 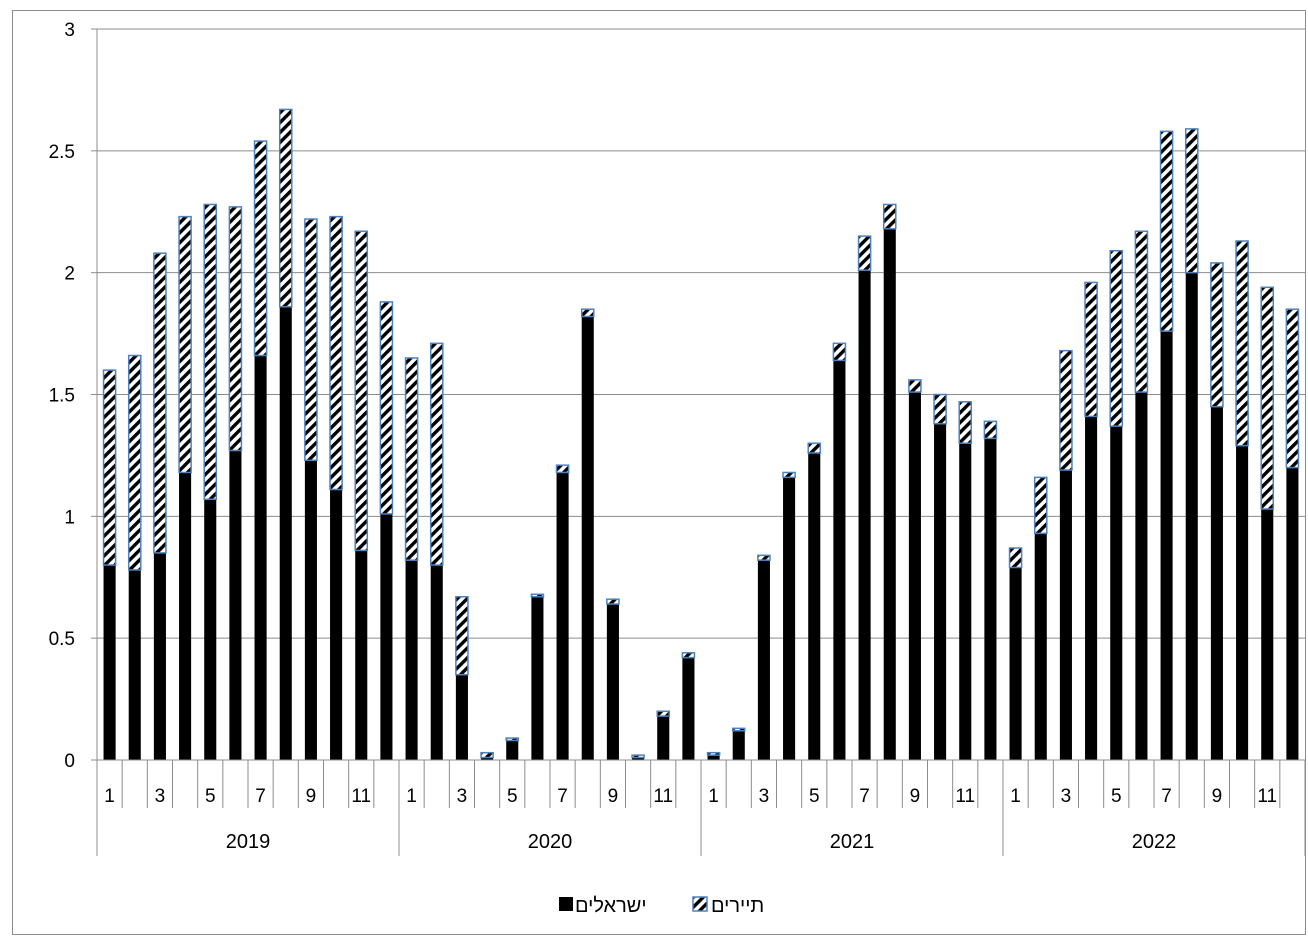 I want to click on legend-label-tourists: תיירים, so click(x=737, y=906).